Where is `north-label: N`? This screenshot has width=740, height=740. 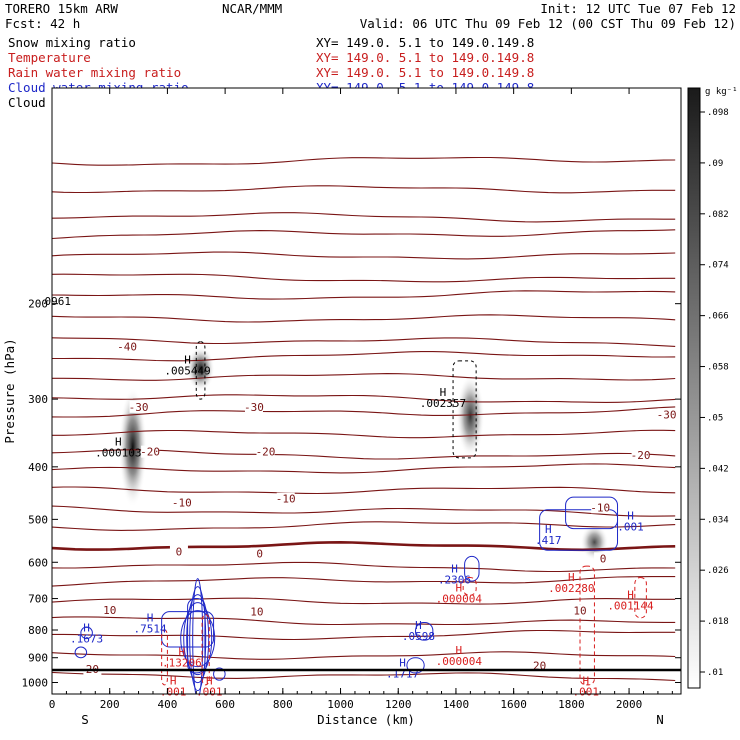
north-label: N is located at coordinates (660, 719).